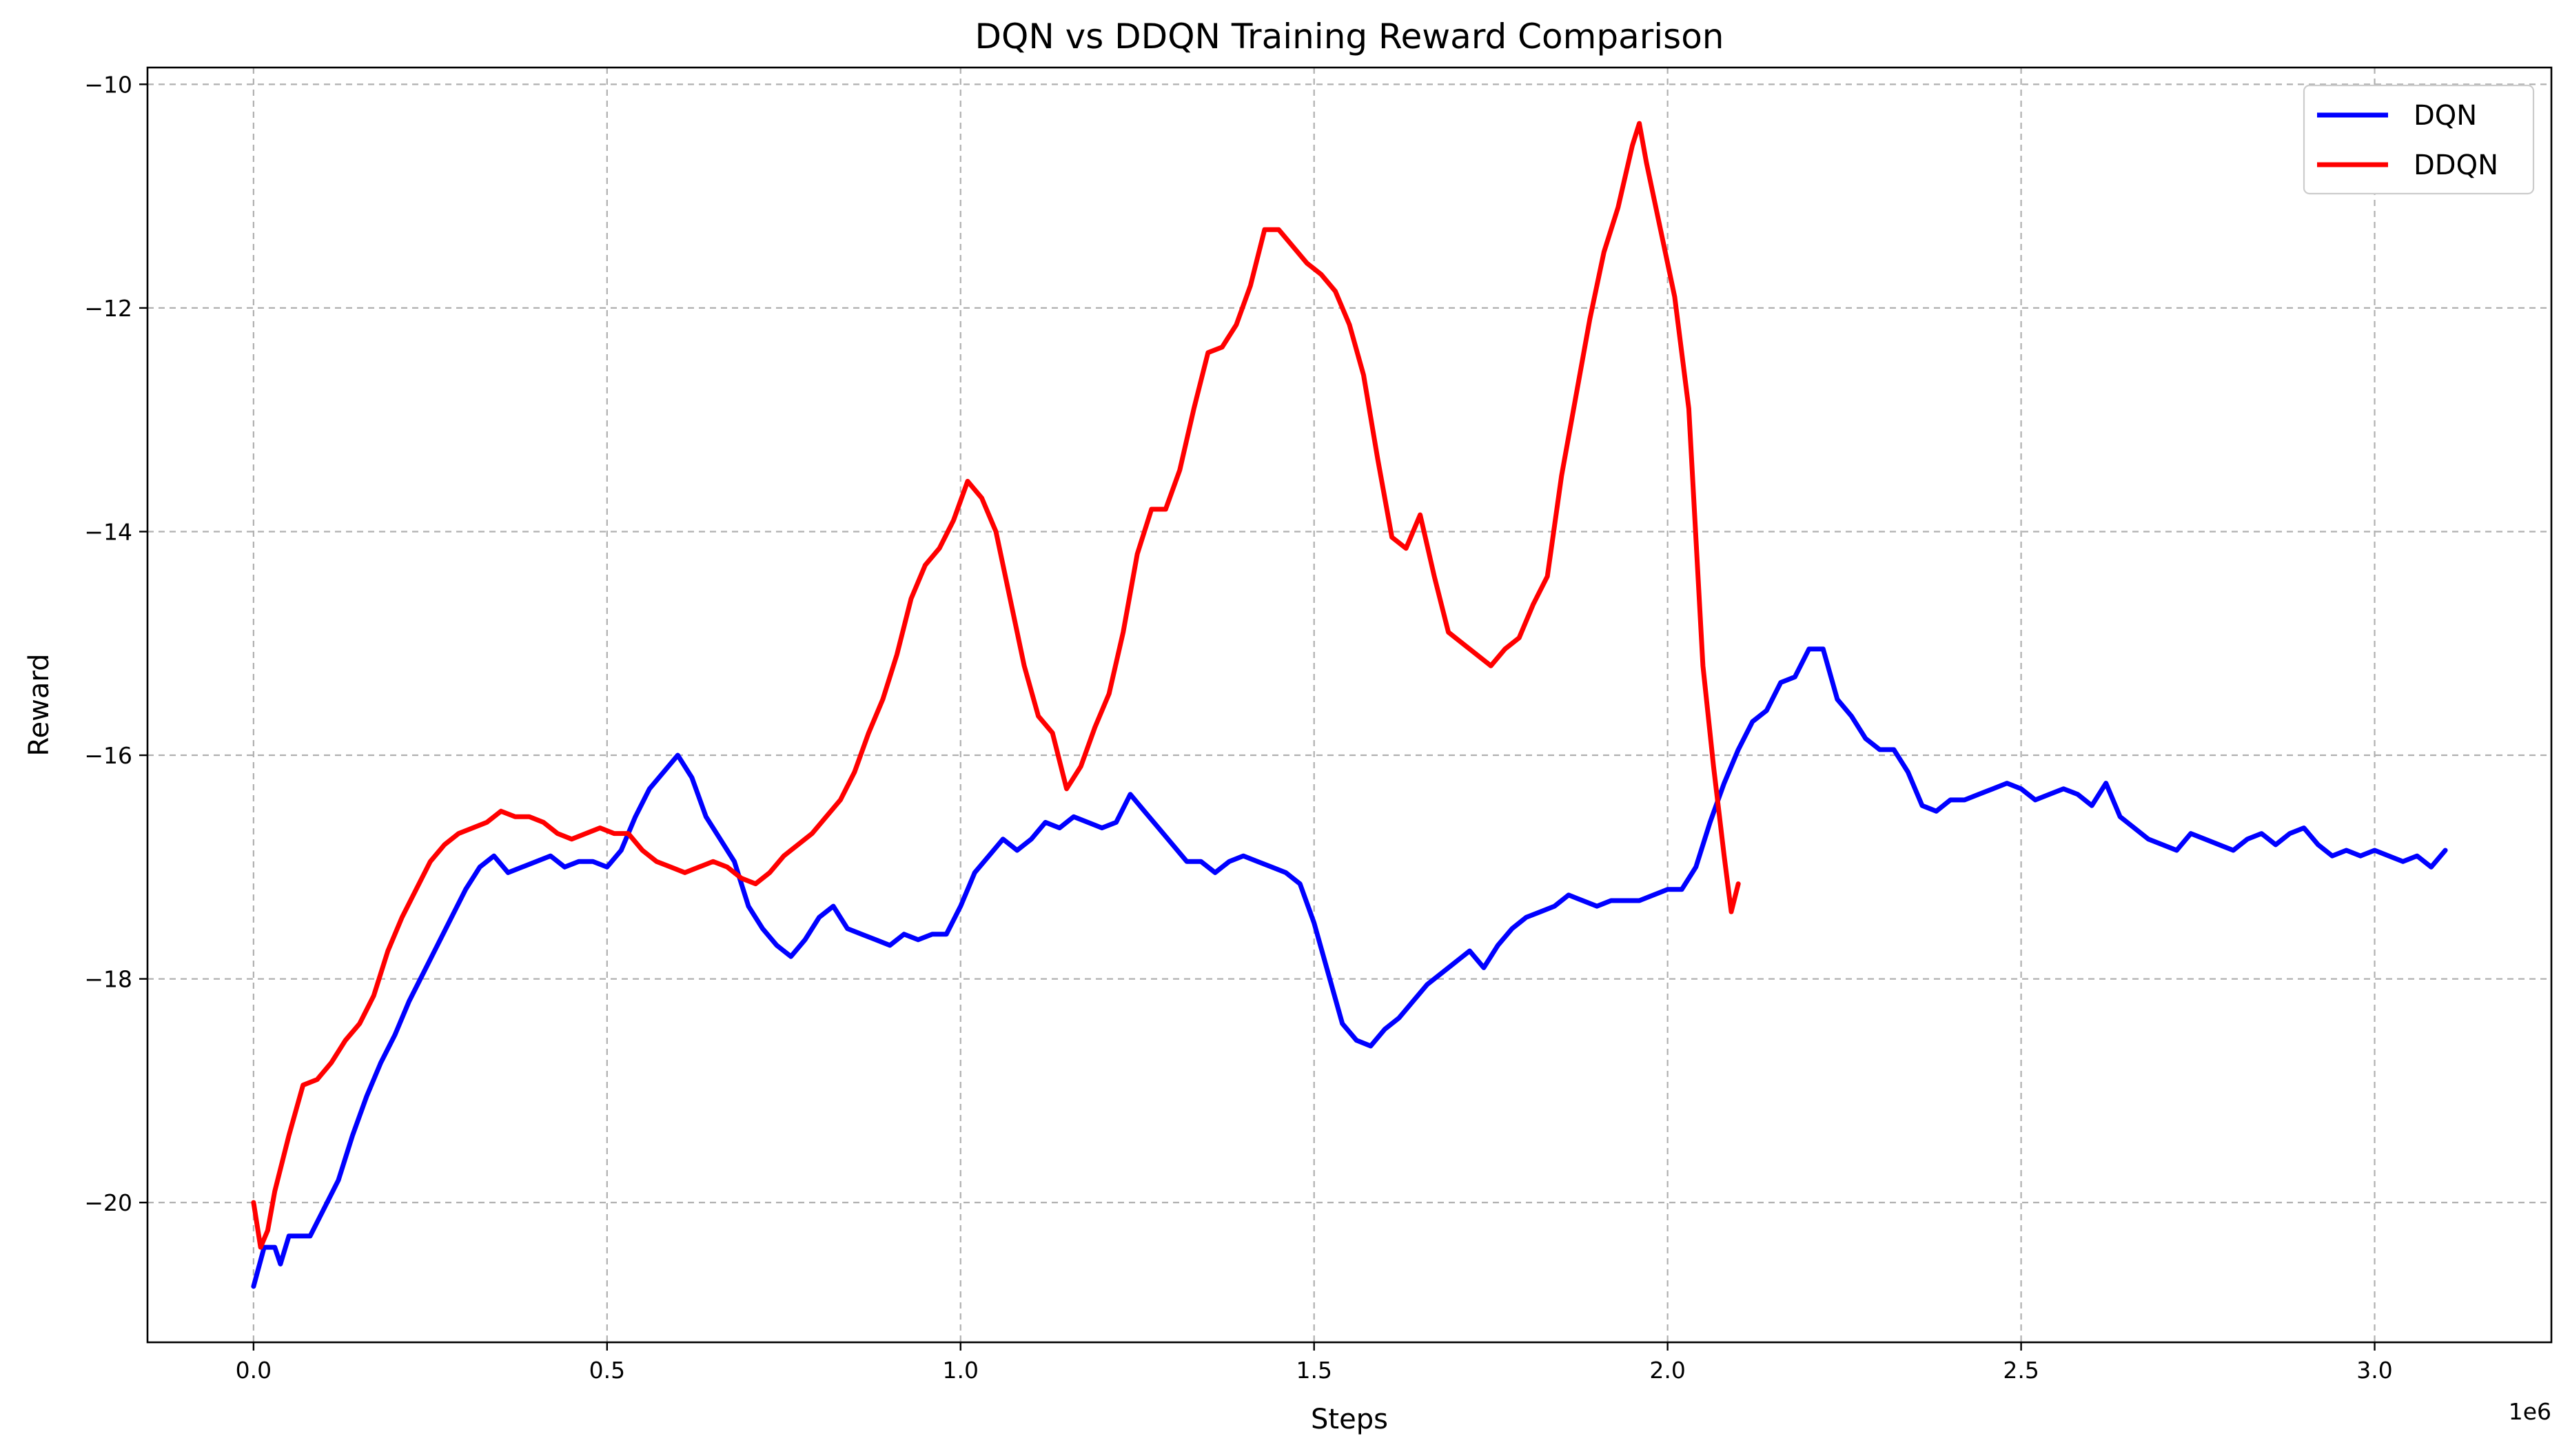  Describe the element at coordinates (108, 308) in the screenshot. I see `y-tick-label: −12` at that location.